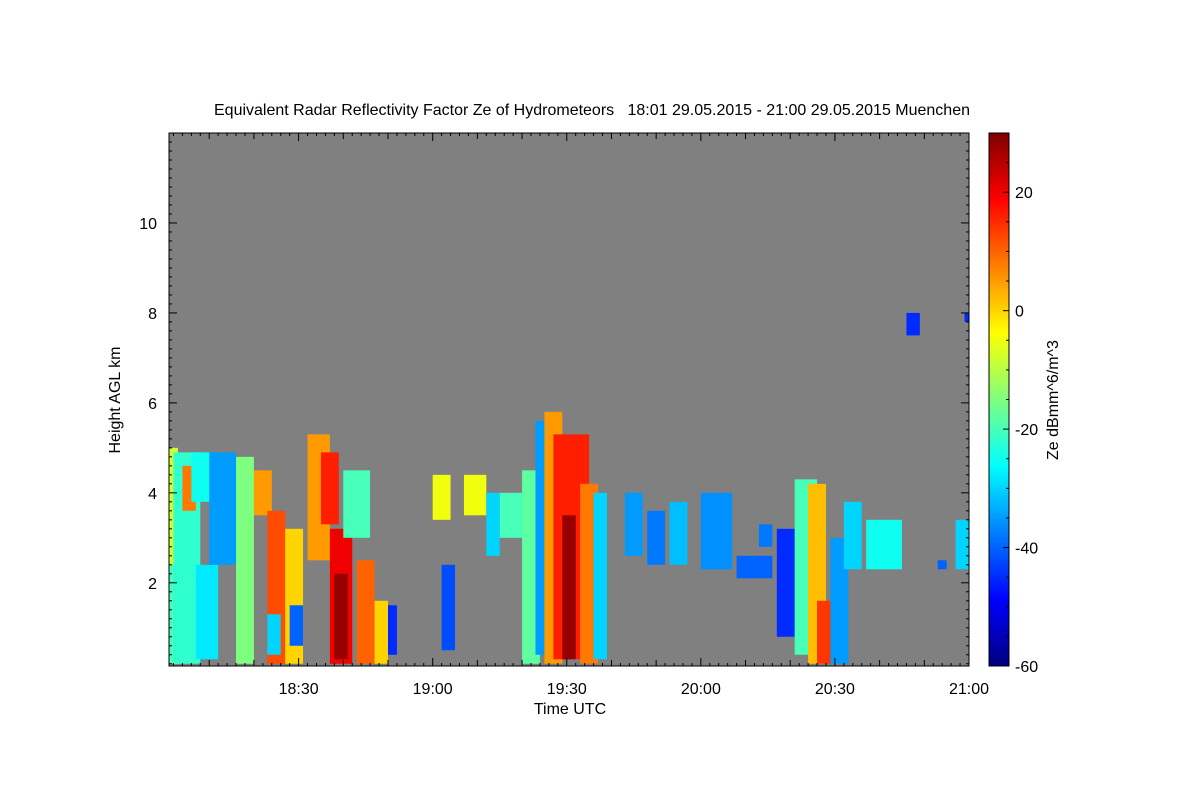  I want to click on x-tick-label: 18:30, so click(299, 689).